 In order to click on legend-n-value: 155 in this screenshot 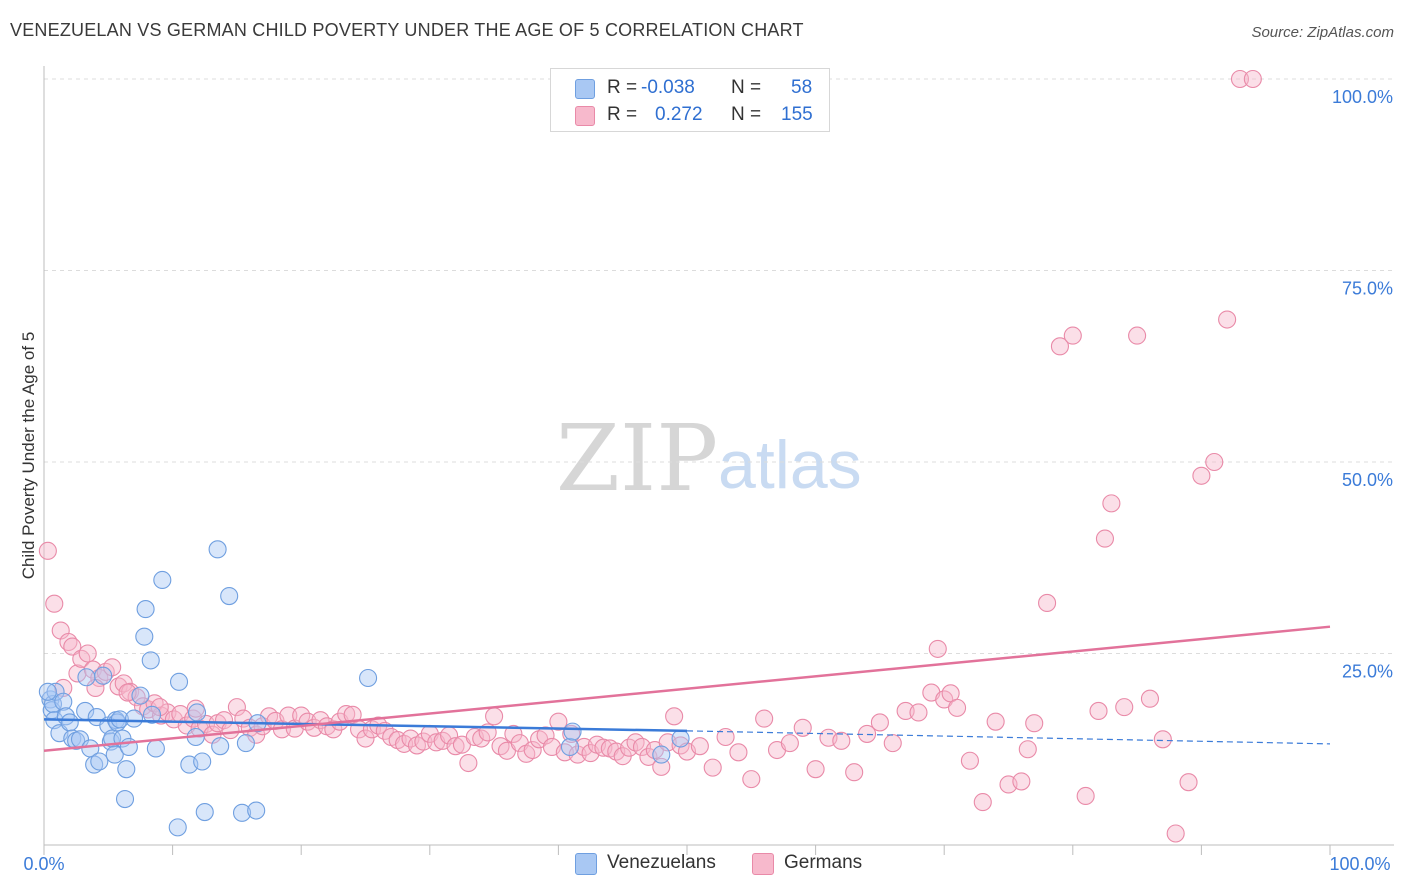, I will do `click(797, 114)`.